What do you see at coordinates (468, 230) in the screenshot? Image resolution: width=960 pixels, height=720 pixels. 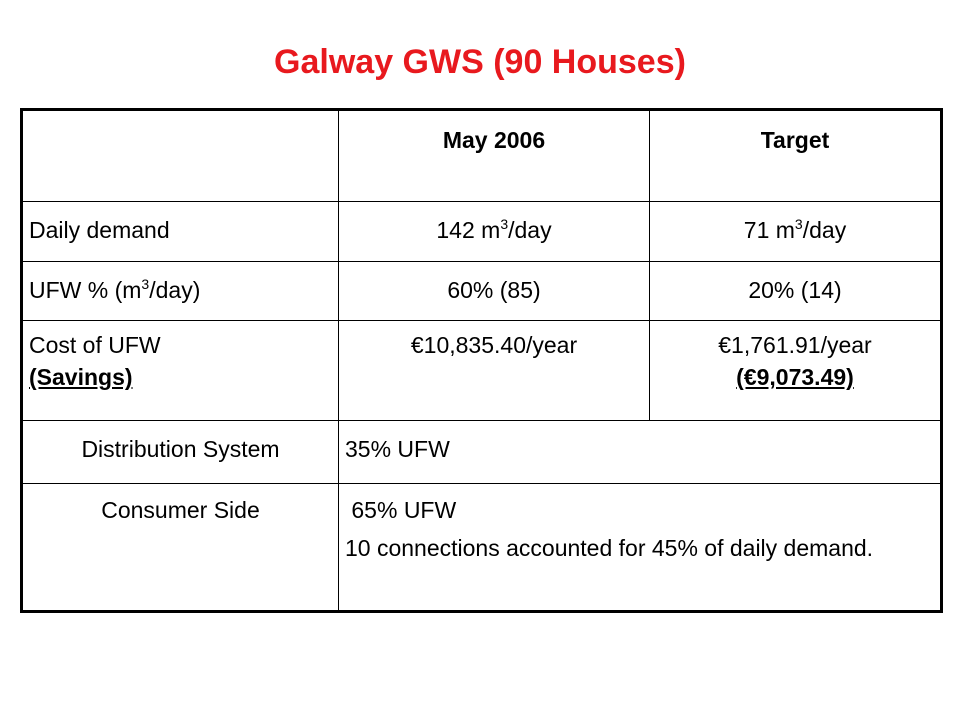 I see `daily-demand-may-value: 142 m` at bounding box center [468, 230].